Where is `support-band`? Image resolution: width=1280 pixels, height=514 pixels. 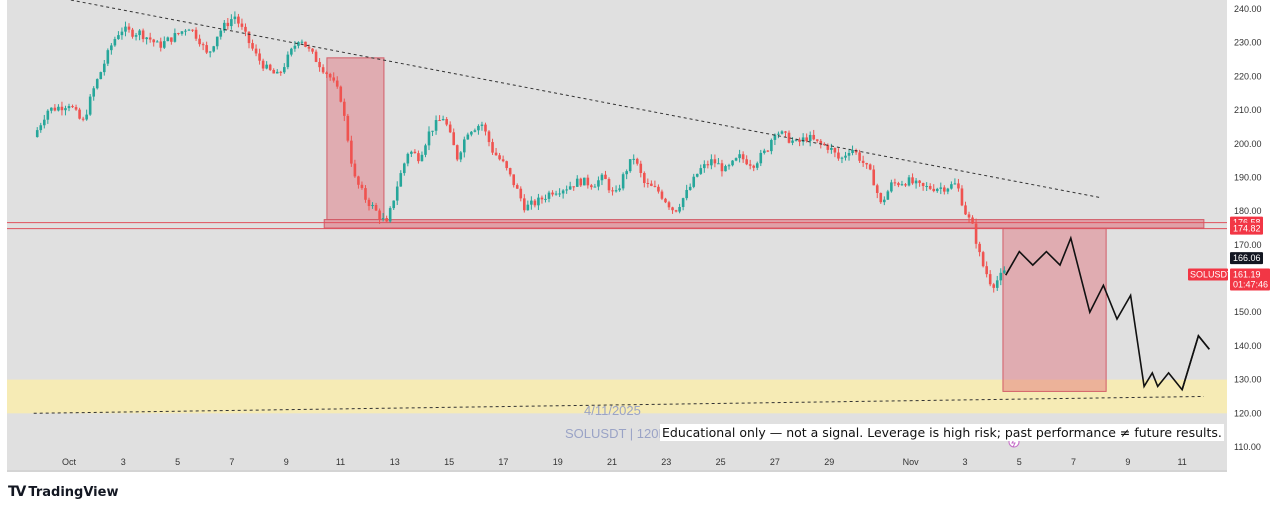 support-band is located at coordinates (764, 224).